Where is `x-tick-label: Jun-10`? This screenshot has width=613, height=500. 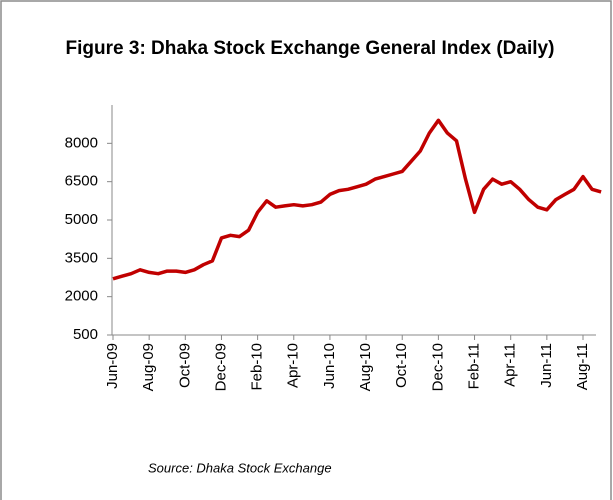
x-tick-label: Jun-10 is located at coordinates (329, 366).